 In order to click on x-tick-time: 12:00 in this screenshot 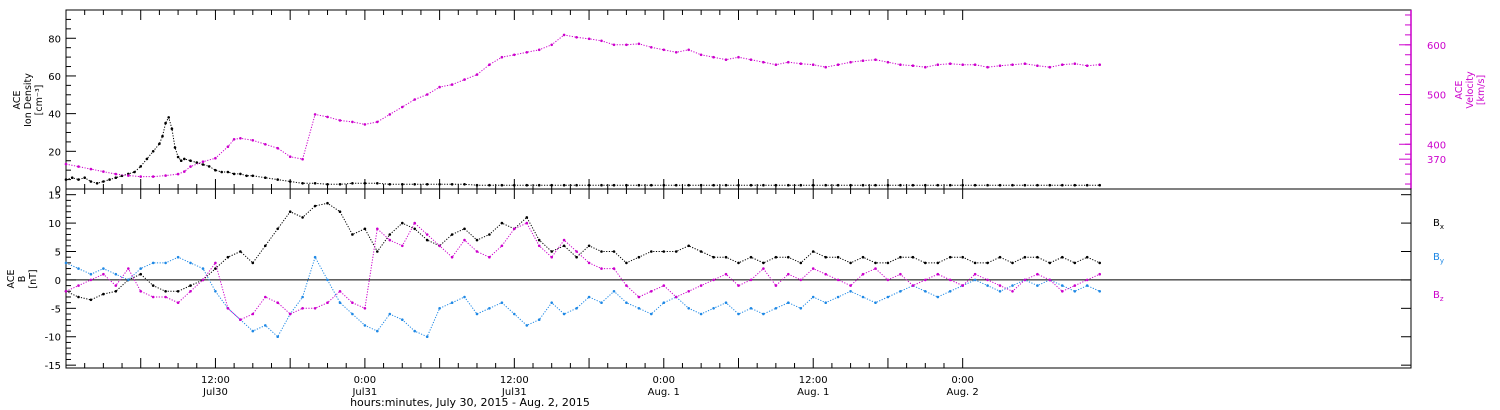, I will do `click(813, 380)`.